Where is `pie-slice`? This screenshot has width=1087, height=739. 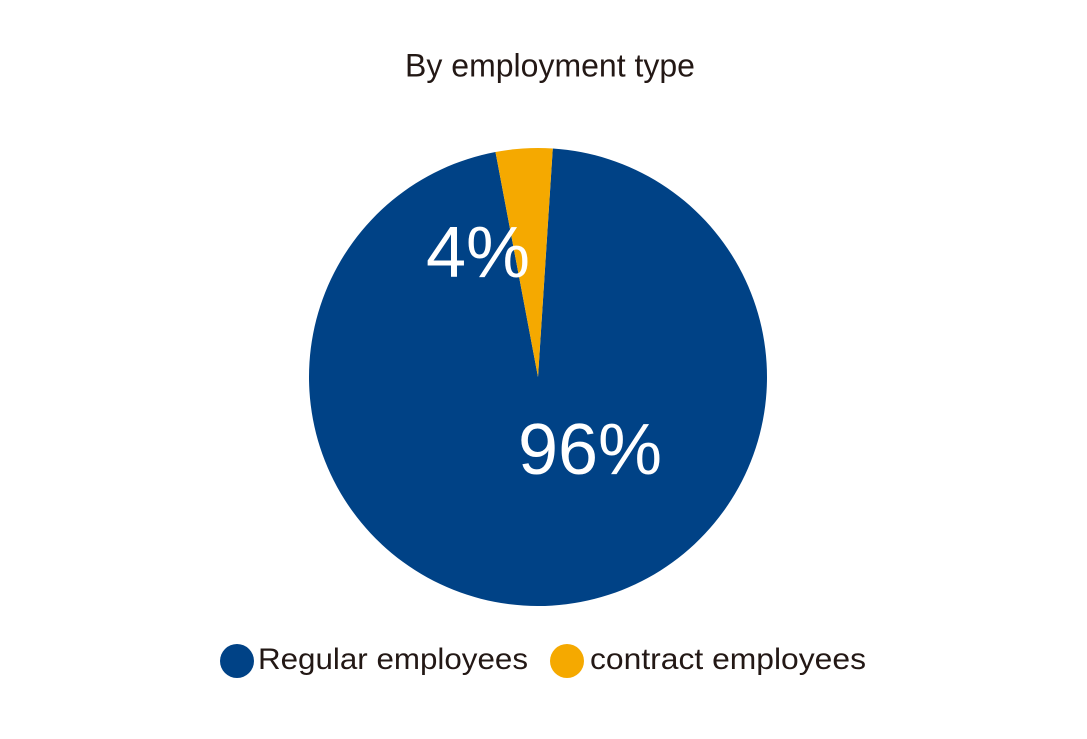
pie-slice is located at coordinates (524, 262).